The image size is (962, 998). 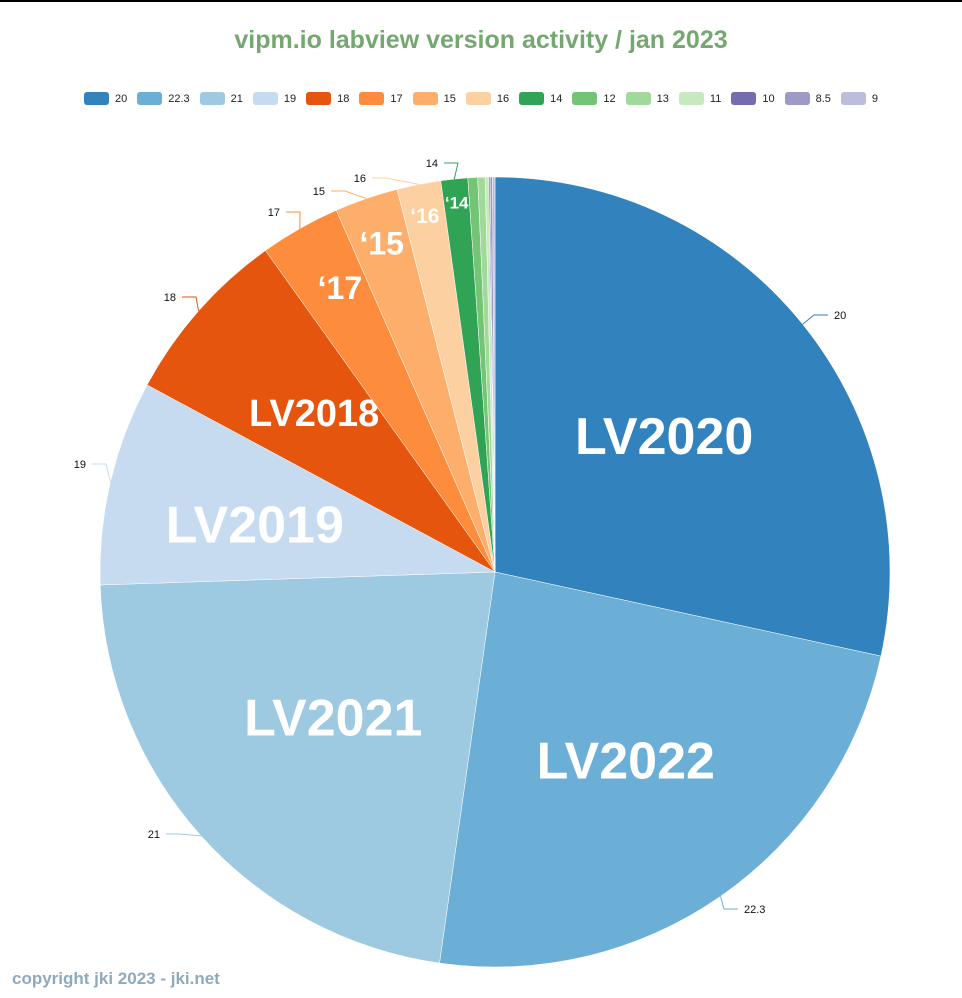 What do you see at coordinates (715, 98) in the screenshot?
I see `legend-label: 11` at bounding box center [715, 98].